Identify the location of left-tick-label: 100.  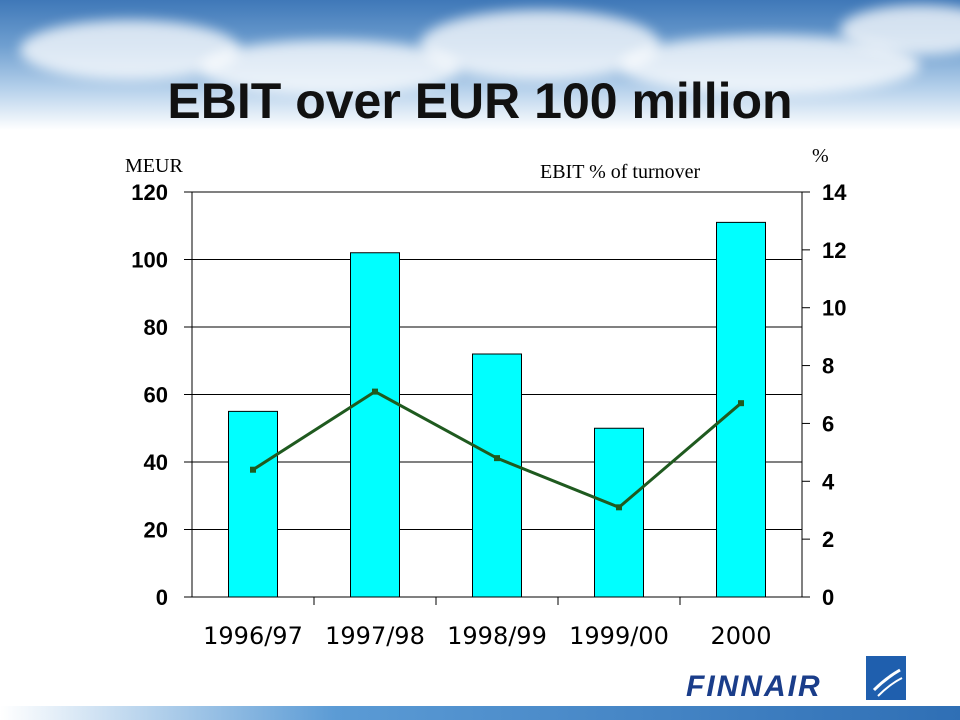
(149, 260).